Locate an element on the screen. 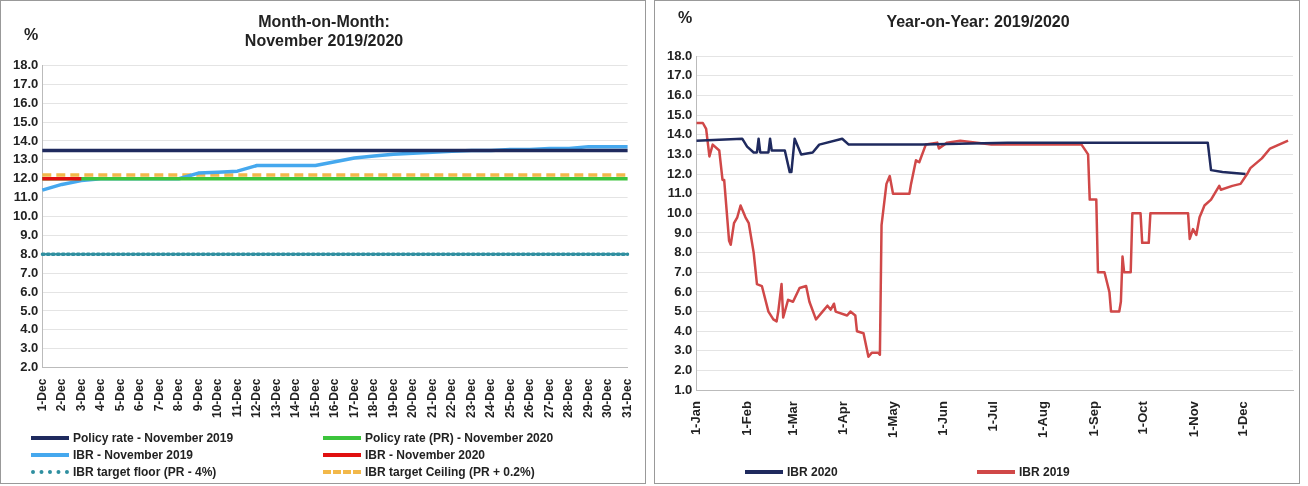 The image size is (1308, 486). x-tick-label: 23-Dec is located at coordinates (470, 398).